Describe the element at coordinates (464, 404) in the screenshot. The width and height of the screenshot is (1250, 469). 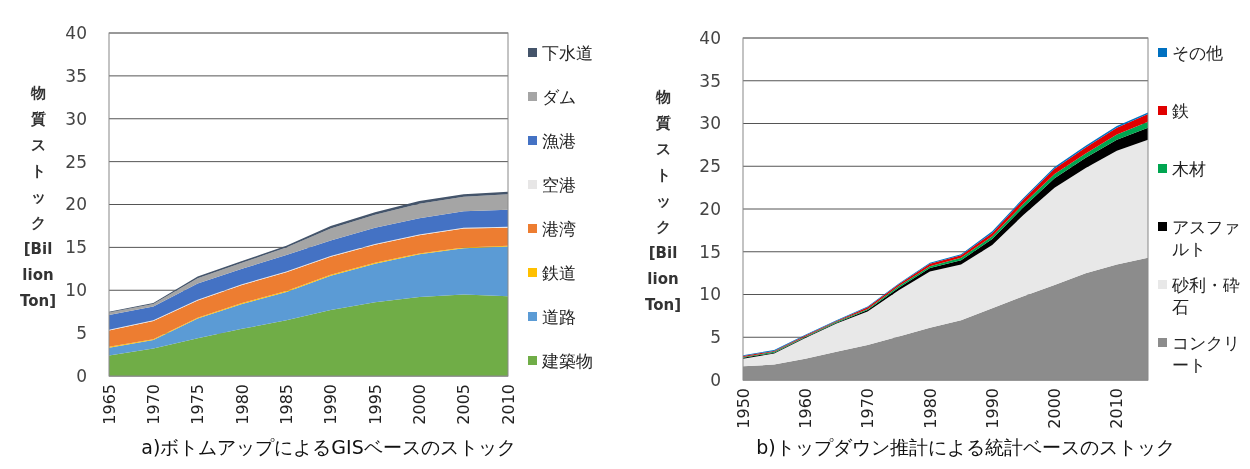
I see `x-tick-label: 2005` at that location.